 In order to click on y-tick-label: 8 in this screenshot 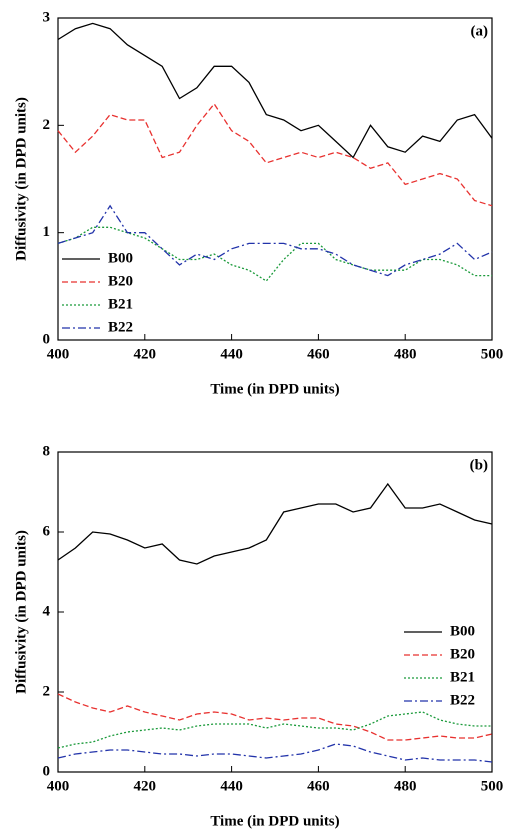, I will do `click(47, 451)`.